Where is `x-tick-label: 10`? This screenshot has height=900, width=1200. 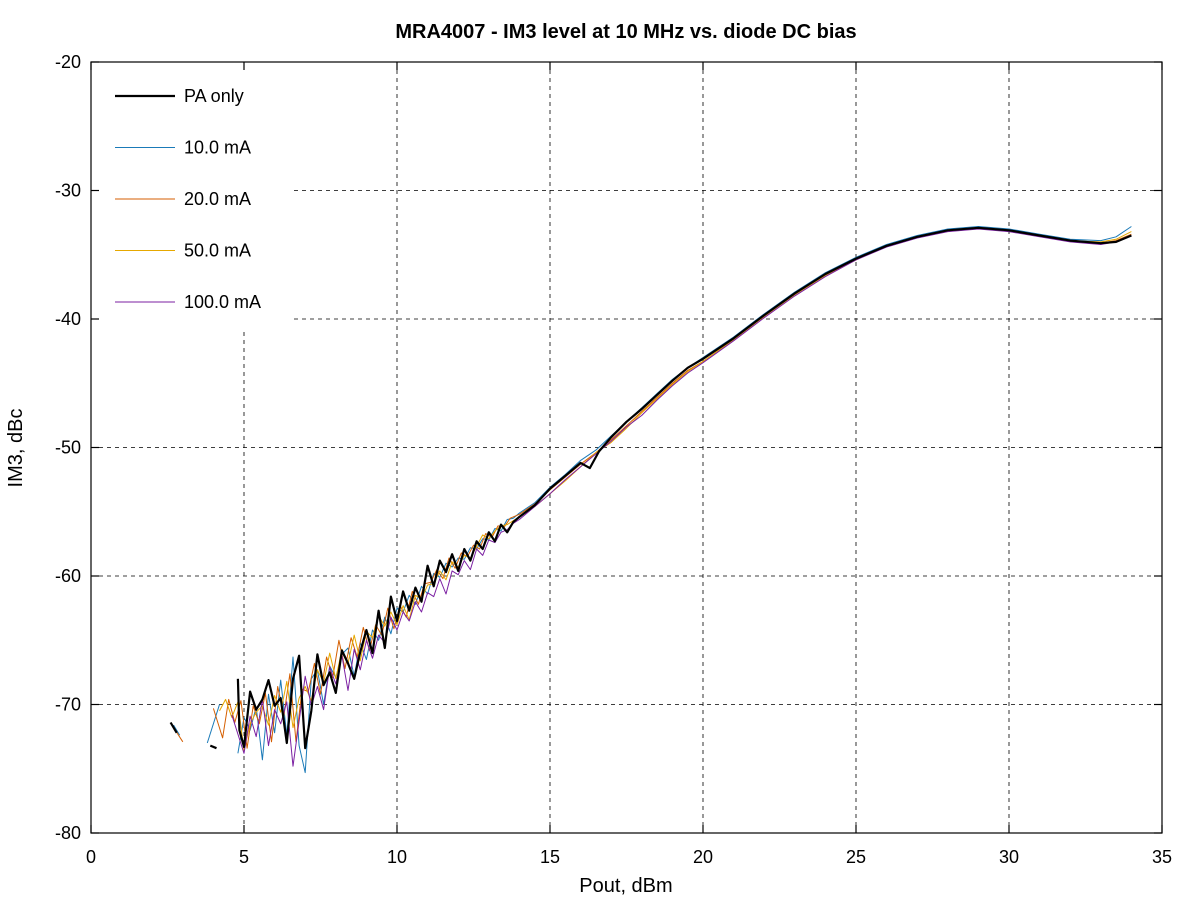
x-tick-label: 10 is located at coordinates (397, 857).